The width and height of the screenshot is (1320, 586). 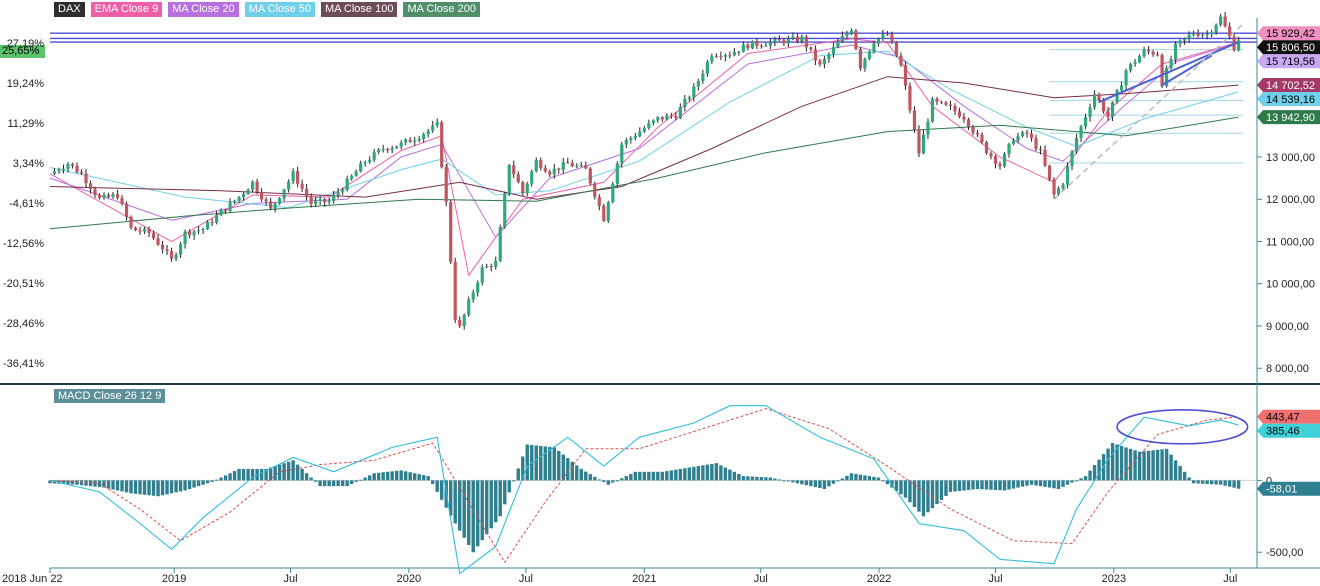 I want to click on macd-legend: MACD Close 26 12 9, so click(x=110, y=396).